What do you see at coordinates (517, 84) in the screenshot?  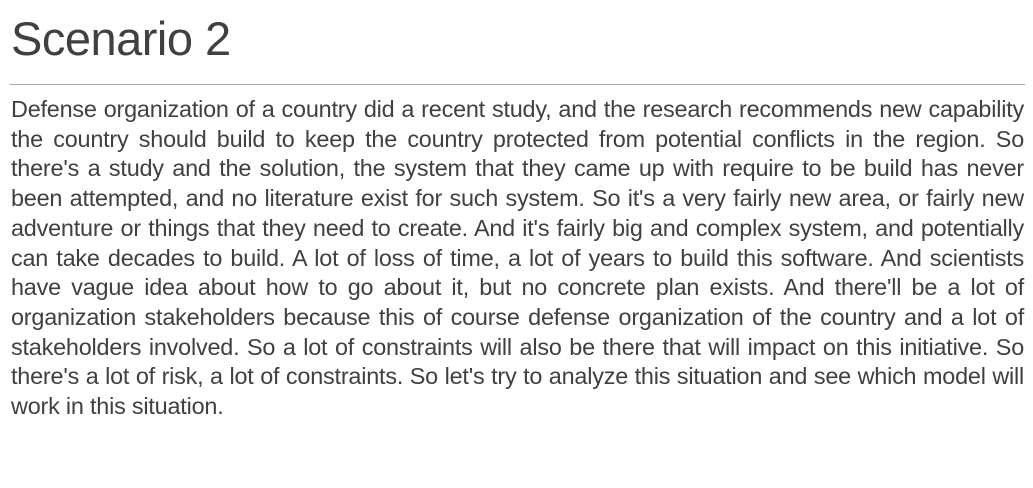 I see `title-divider` at bounding box center [517, 84].